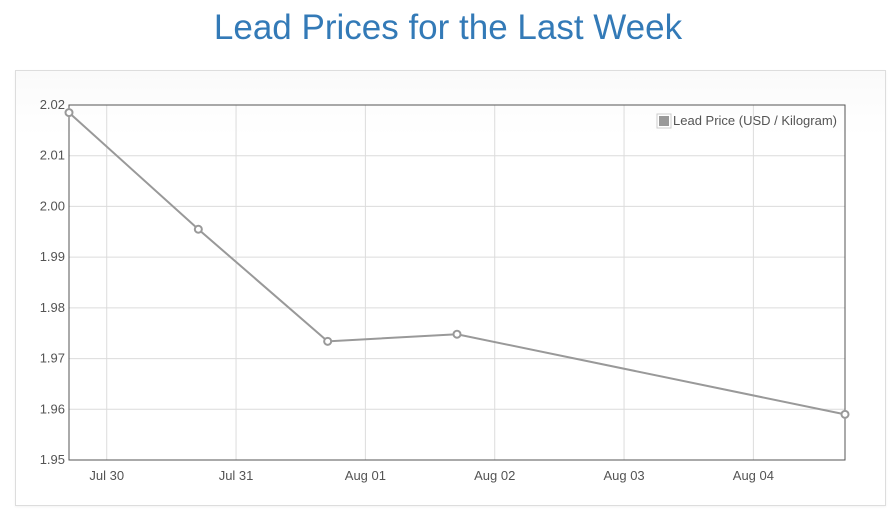 The image size is (896, 516). Describe the element at coordinates (623, 475) in the screenshot. I see `x-tick-label: Aug 03` at that location.